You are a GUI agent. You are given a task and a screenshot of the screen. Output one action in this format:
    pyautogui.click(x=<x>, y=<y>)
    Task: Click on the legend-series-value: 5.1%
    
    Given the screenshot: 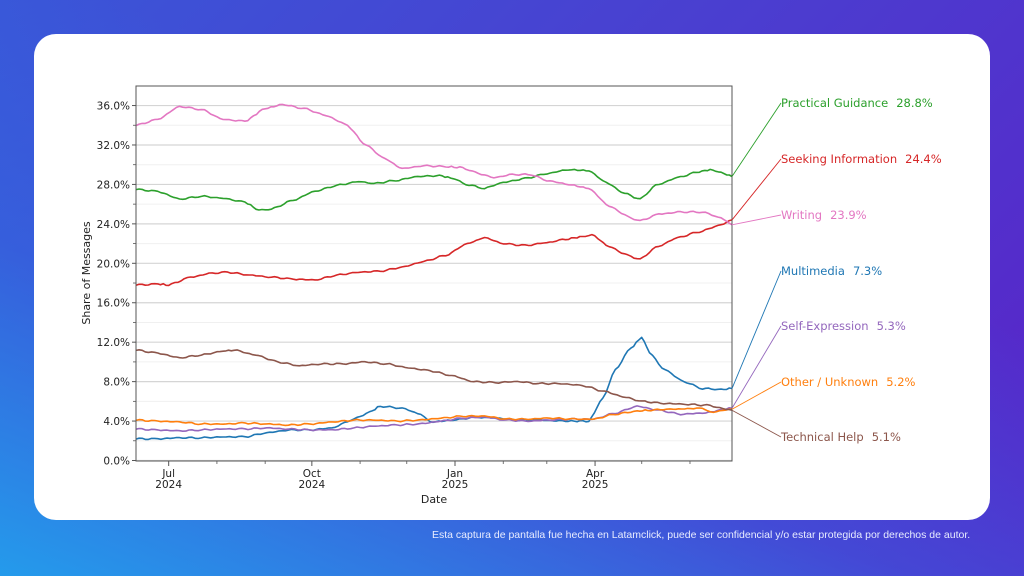 What is the action you would take?
    pyautogui.click(x=886, y=437)
    